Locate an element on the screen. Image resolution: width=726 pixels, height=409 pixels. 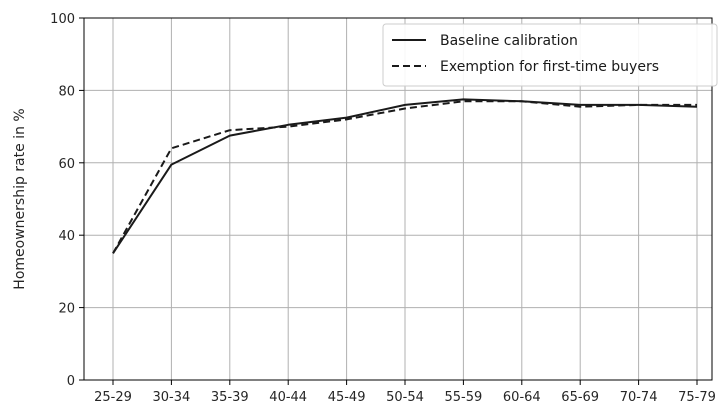
y-tick-label: 100 is located at coordinates (62, 19).